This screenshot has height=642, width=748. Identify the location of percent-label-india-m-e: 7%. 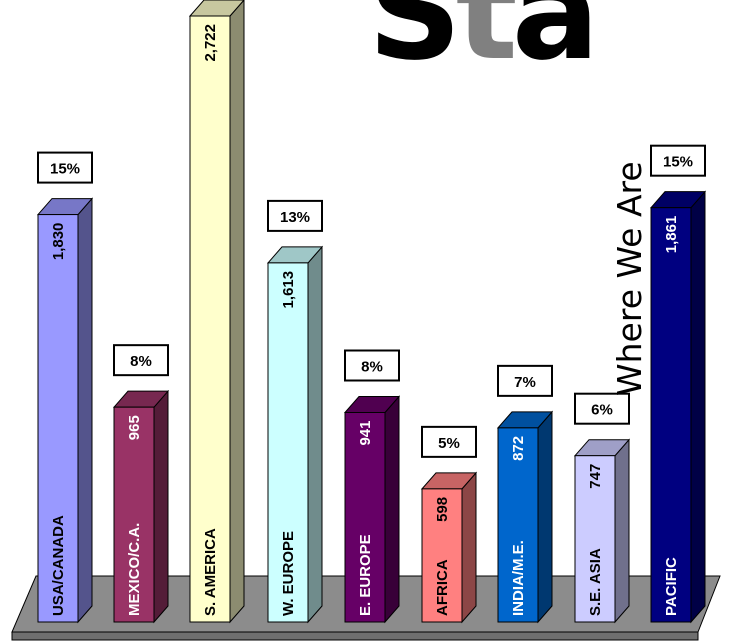
(525, 380).